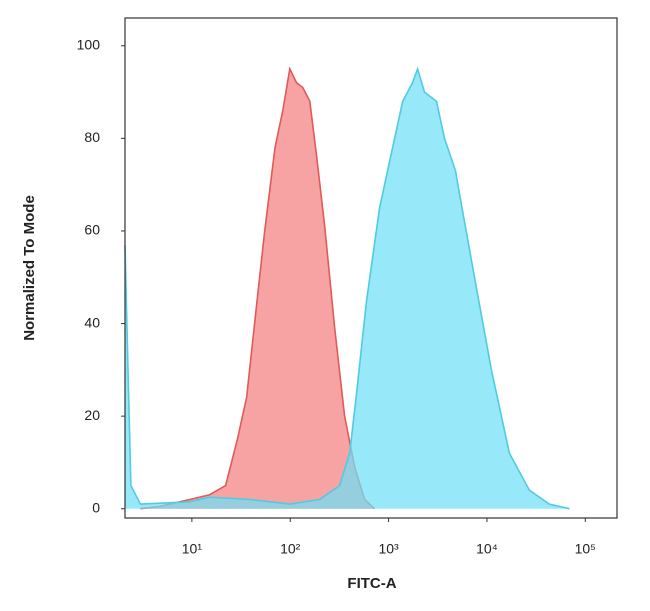 This screenshot has width=650, height=611. Describe the element at coordinates (92, 415) in the screenshot. I see `y-tick-label: 20` at that location.